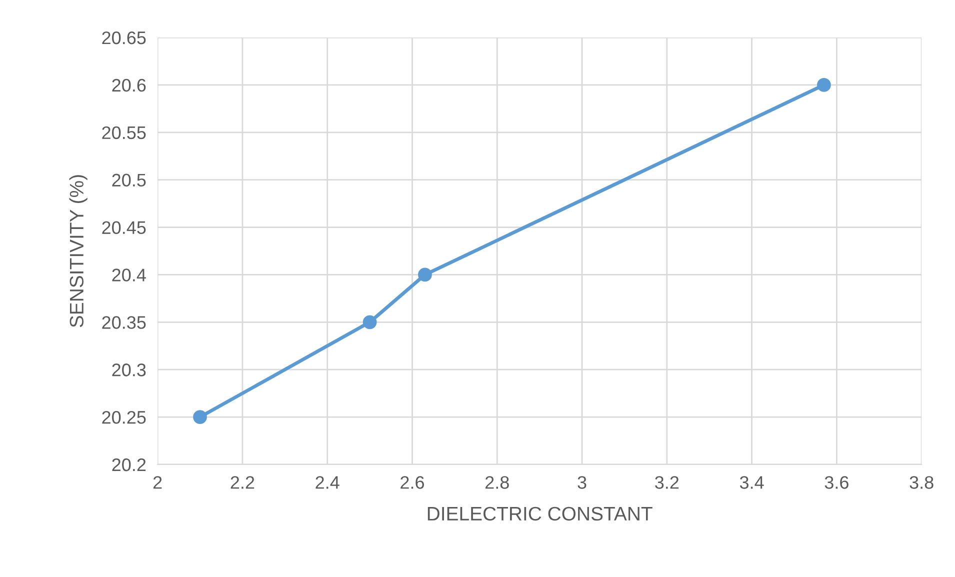 The image size is (955, 577). What do you see at coordinates (242, 482) in the screenshot?
I see `x-tick-label: 2.2` at bounding box center [242, 482].